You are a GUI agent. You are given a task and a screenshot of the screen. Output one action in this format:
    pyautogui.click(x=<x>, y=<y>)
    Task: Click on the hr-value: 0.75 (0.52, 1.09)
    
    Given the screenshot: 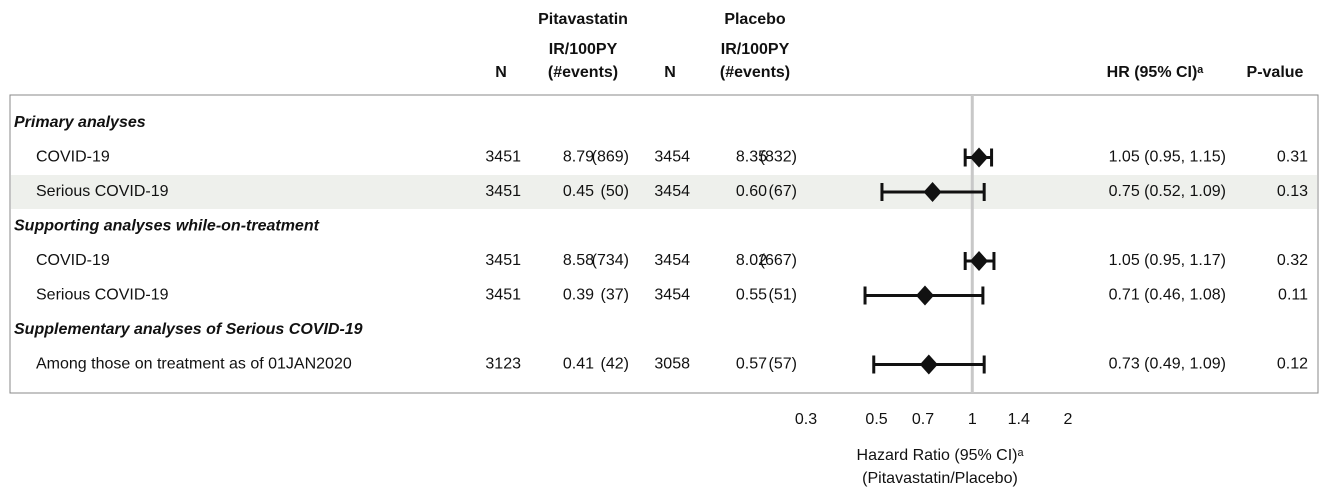 What is the action you would take?
    pyautogui.click(x=1167, y=191)
    